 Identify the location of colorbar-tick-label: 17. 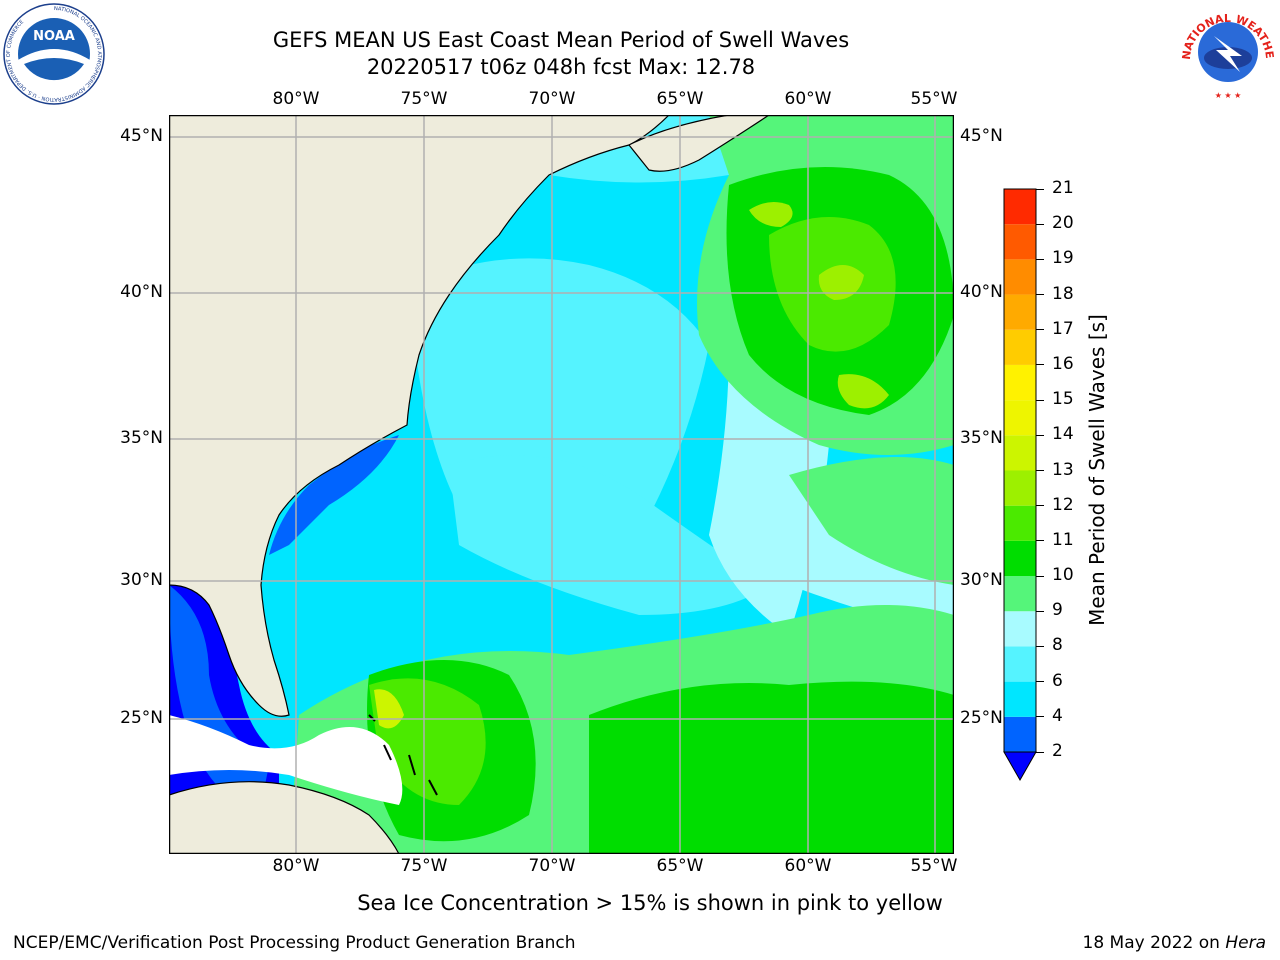
(1063, 328).